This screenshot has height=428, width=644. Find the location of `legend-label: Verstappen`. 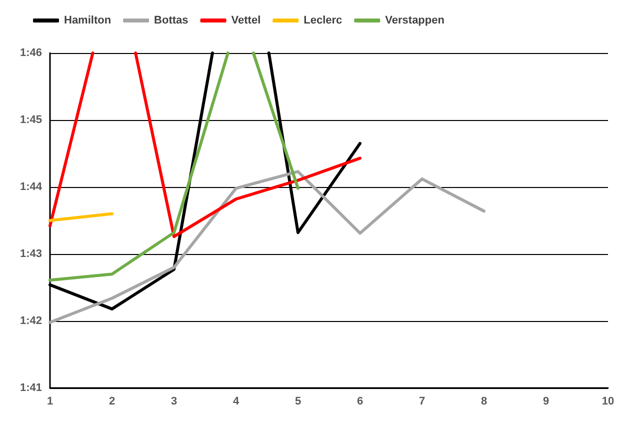

legend-label: Verstappen is located at coordinates (415, 20).